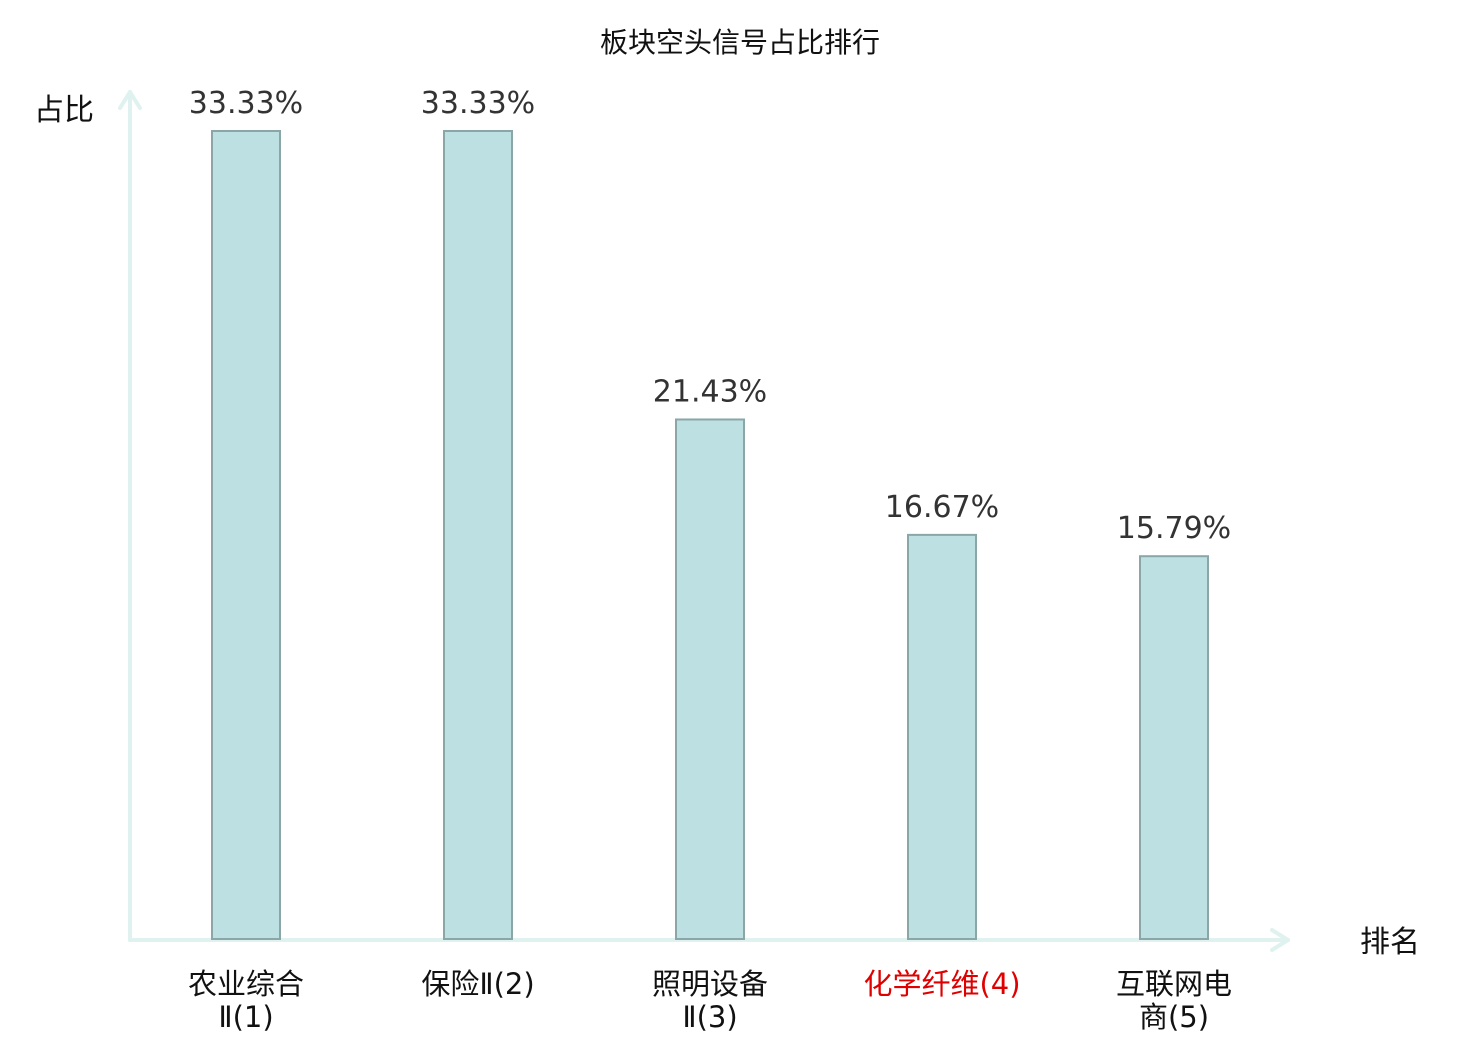 The width and height of the screenshot is (1480, 1040). What do you see at coordinates (246, 103) in the screenshot?
I see `value-label-1: 33.33%` at bounding box center [246, 103].